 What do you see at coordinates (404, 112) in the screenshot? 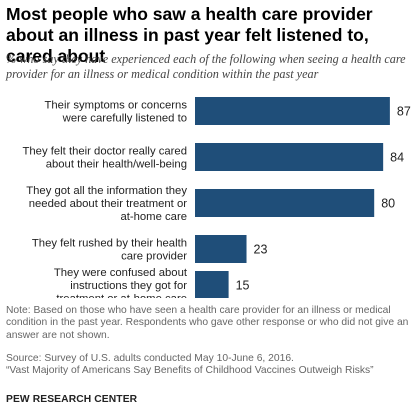
I see `value-label: 87` at bounding box center [404, 112].